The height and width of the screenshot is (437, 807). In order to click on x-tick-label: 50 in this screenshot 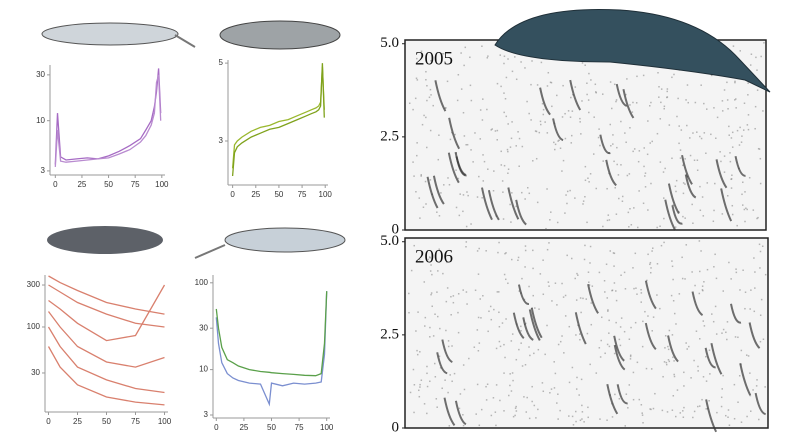, I will do `click(108, 184)`.